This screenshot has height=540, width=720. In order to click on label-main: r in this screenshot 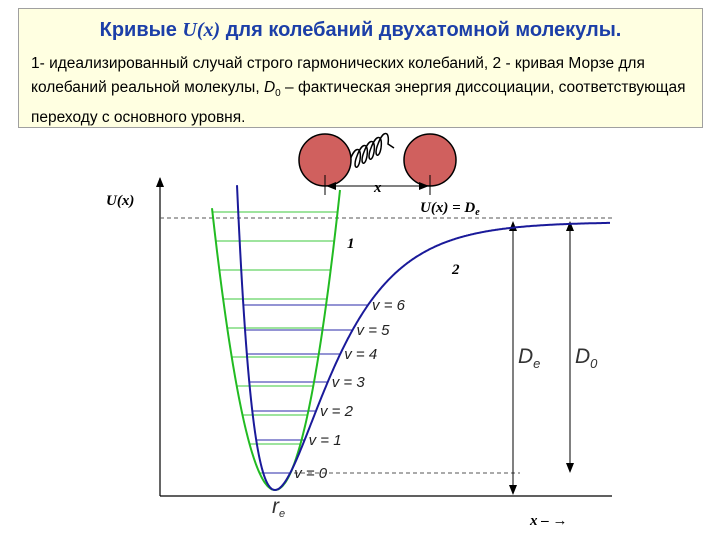, I will do `click(276, 506)`.